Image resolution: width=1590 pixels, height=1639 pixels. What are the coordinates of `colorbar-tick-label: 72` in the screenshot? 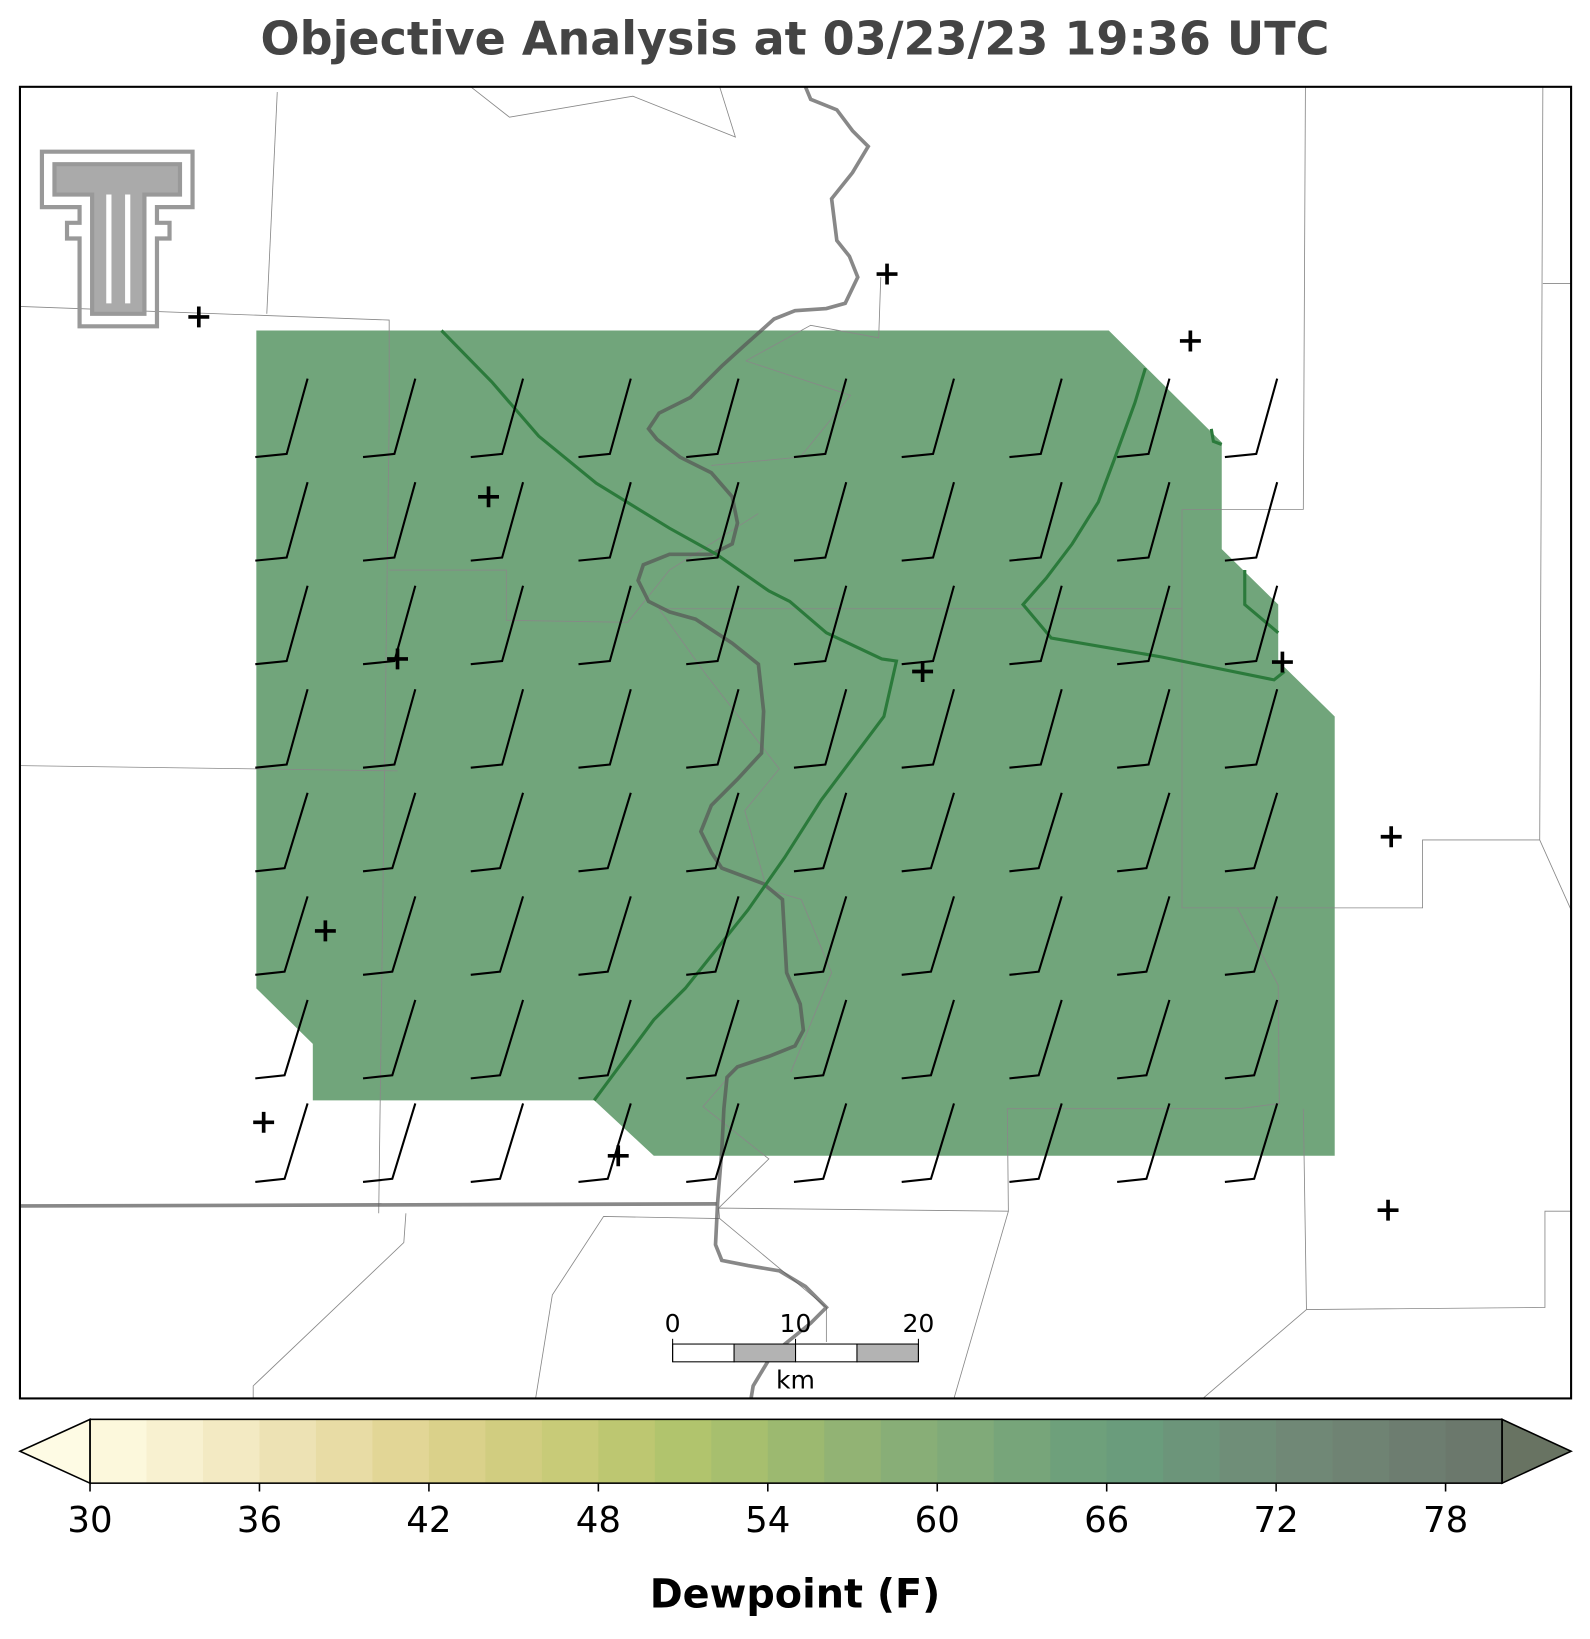 It's located at (1276, 1520).